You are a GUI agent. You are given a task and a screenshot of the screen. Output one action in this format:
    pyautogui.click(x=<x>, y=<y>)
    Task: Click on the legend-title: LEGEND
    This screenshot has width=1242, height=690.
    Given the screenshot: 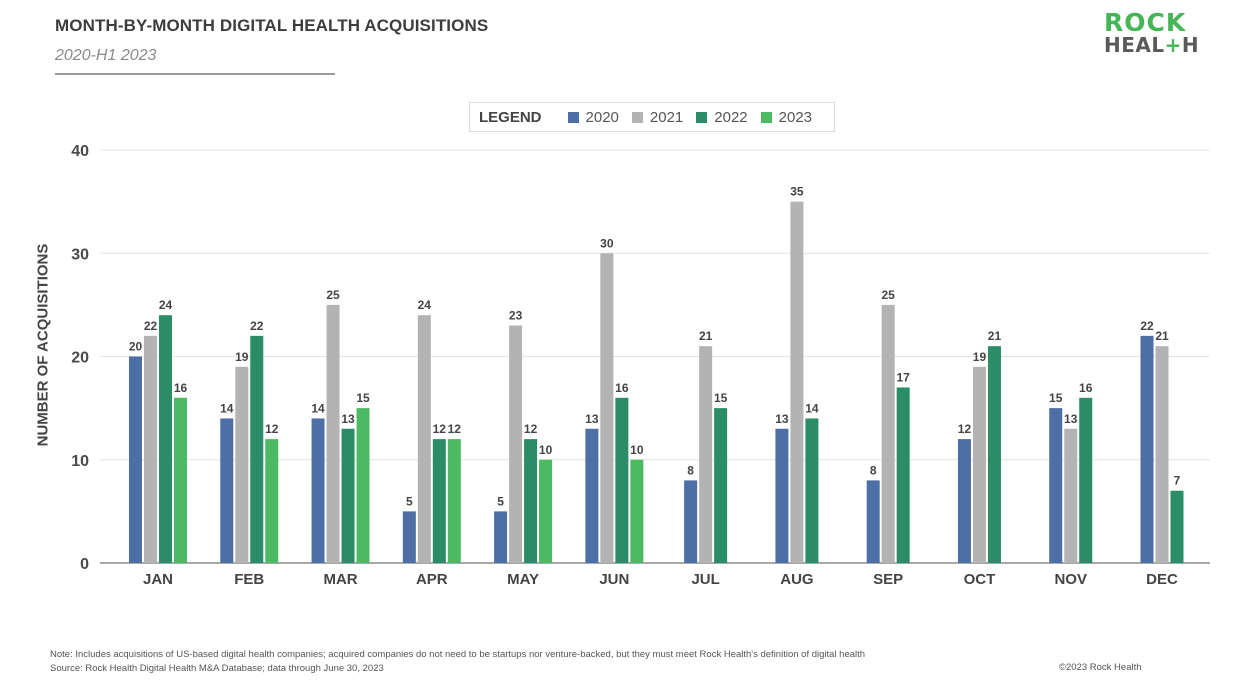 What is the action you would take?
    pyautogui.click(x=510, y=117)
    